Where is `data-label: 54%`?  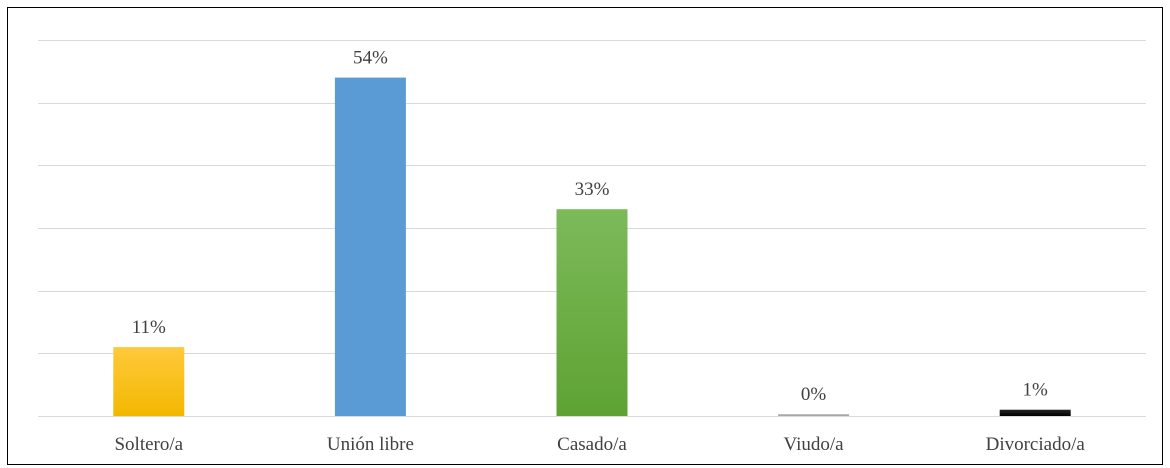
data-label: 54% is located at coordinates (370, 58).